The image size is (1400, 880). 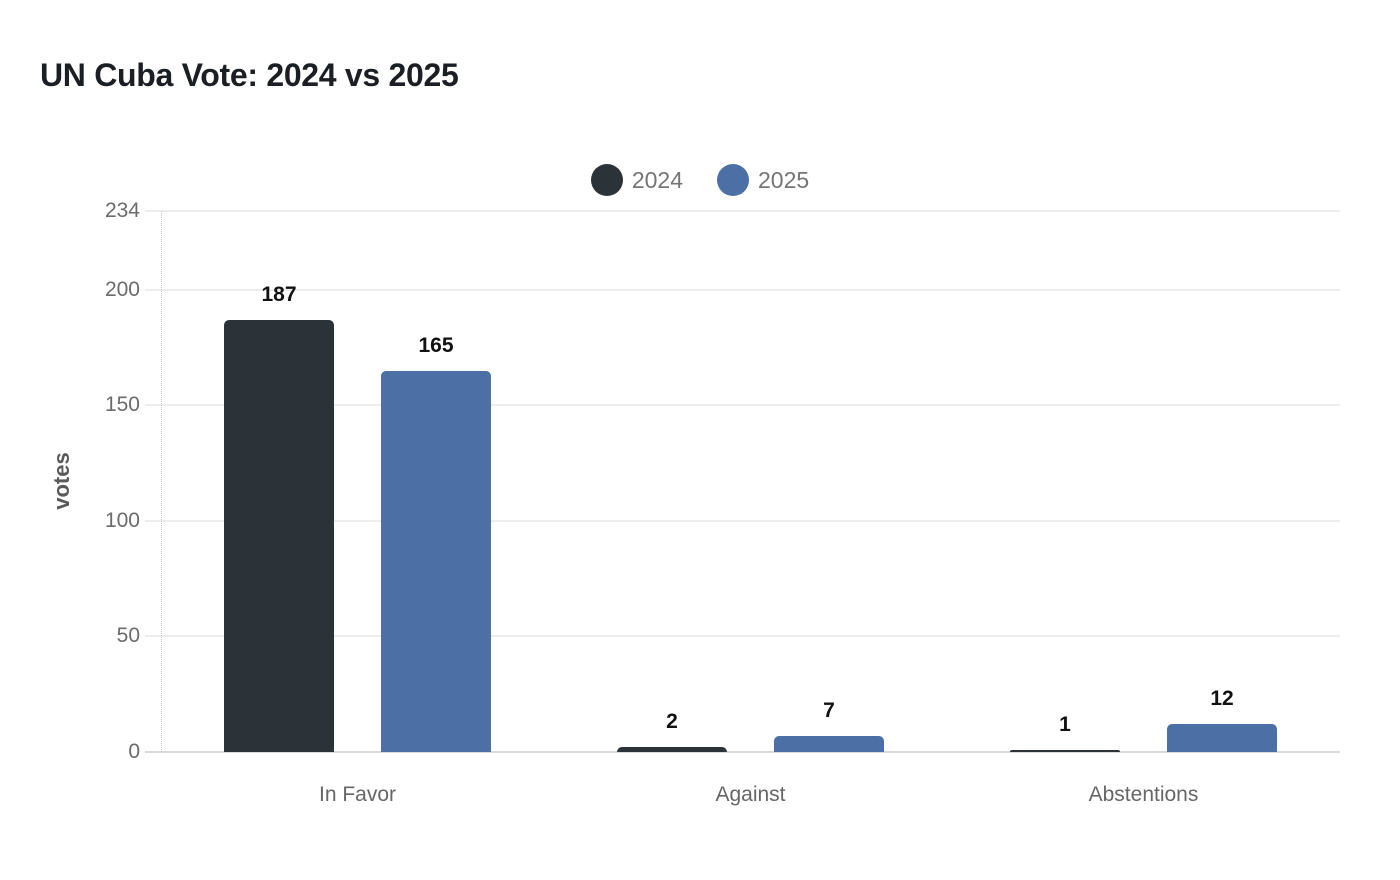 I want to click on bar-value-label: 7, so click(x=829, y=710).